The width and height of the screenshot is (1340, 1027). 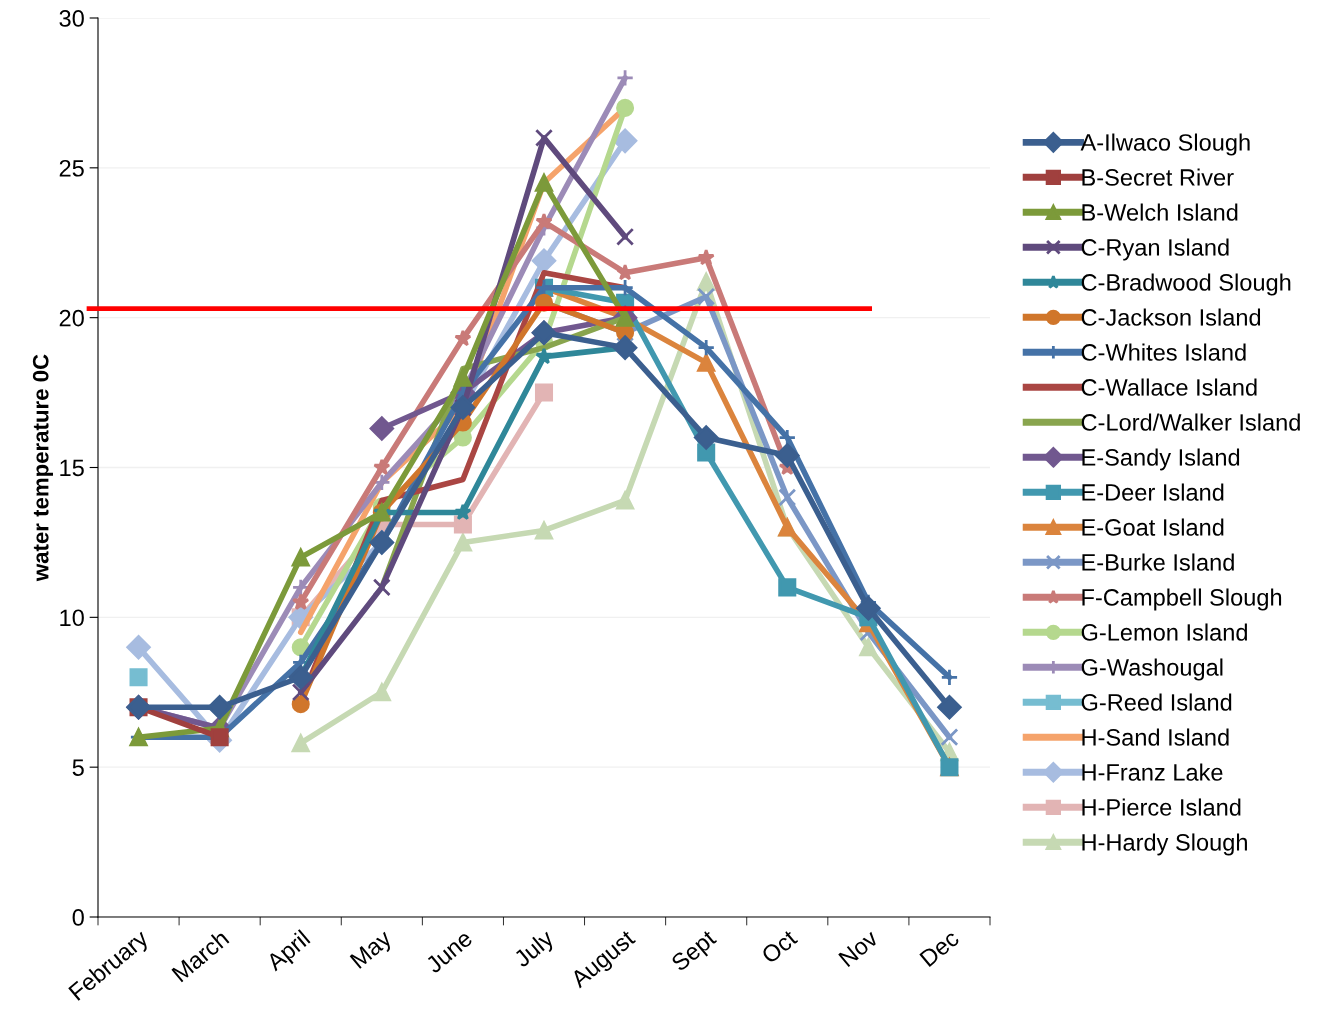 What do you see at coordinates (72, 618) in the screenshot?
I see `y-tick-label: 10` at bounding box center [72, 618].